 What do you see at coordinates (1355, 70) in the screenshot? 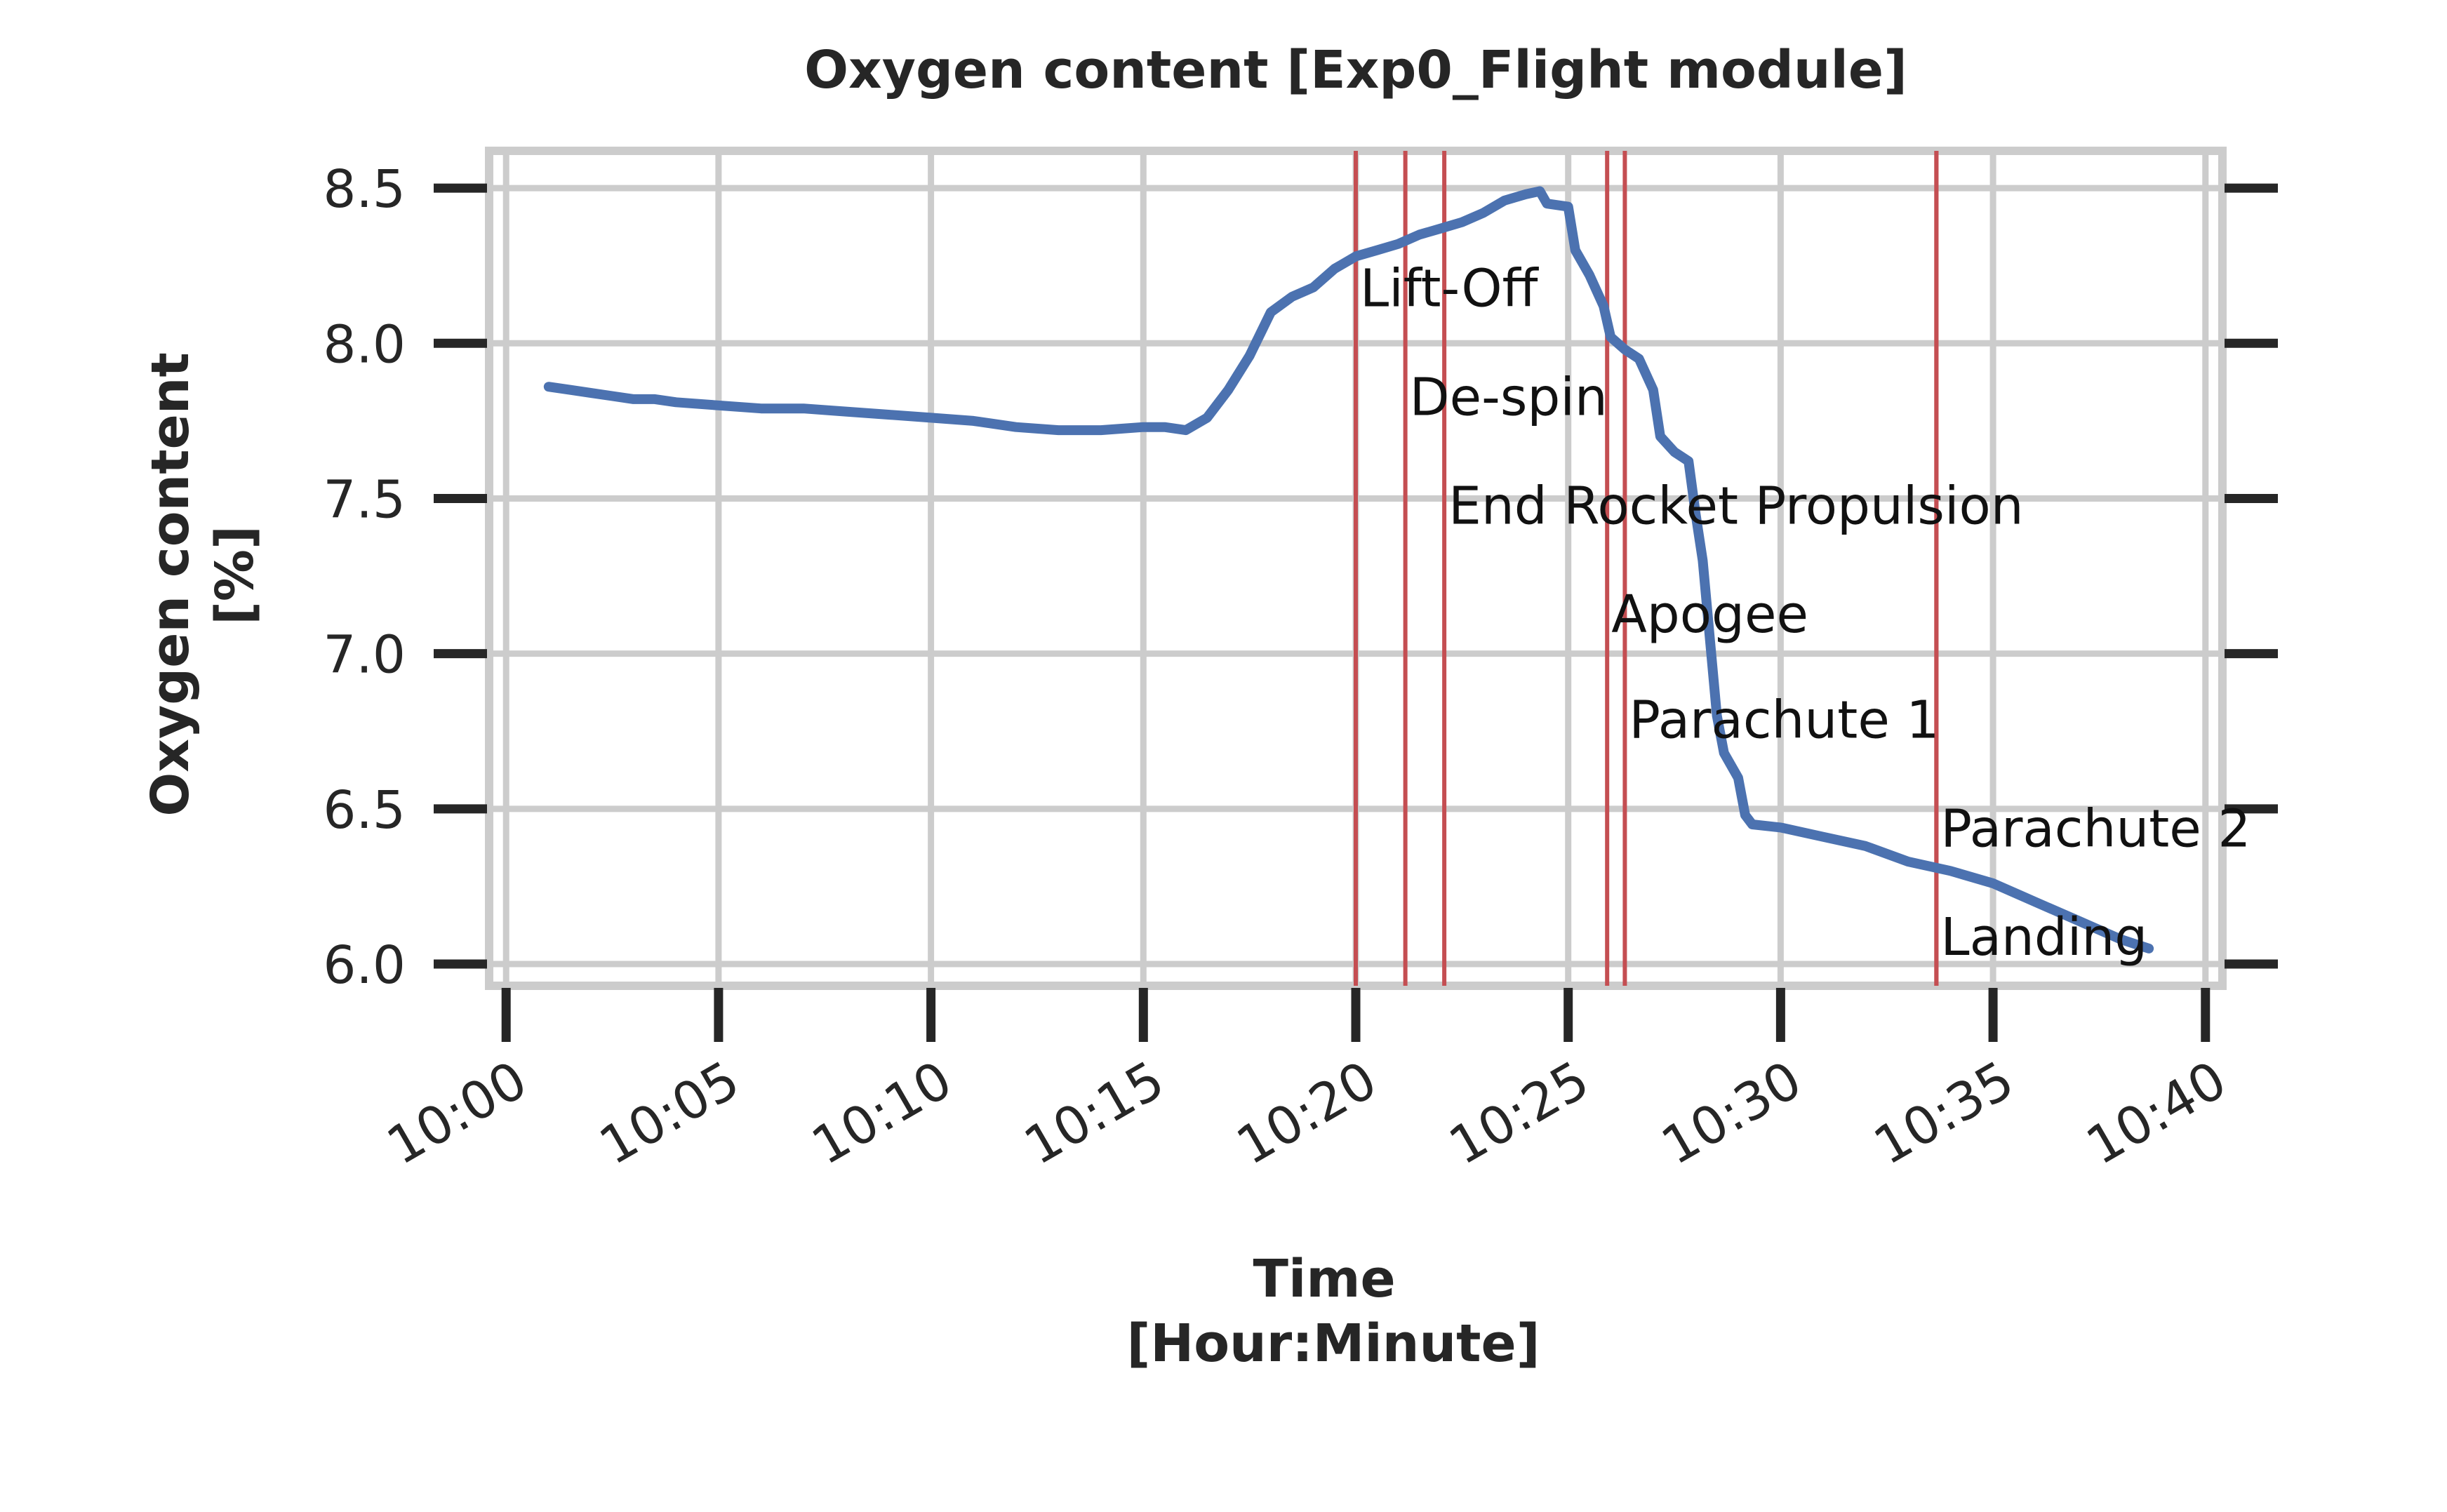
I see `chart-title: Oxygen content [Exp0_Flight module]` at bounding box center [1355, 70].